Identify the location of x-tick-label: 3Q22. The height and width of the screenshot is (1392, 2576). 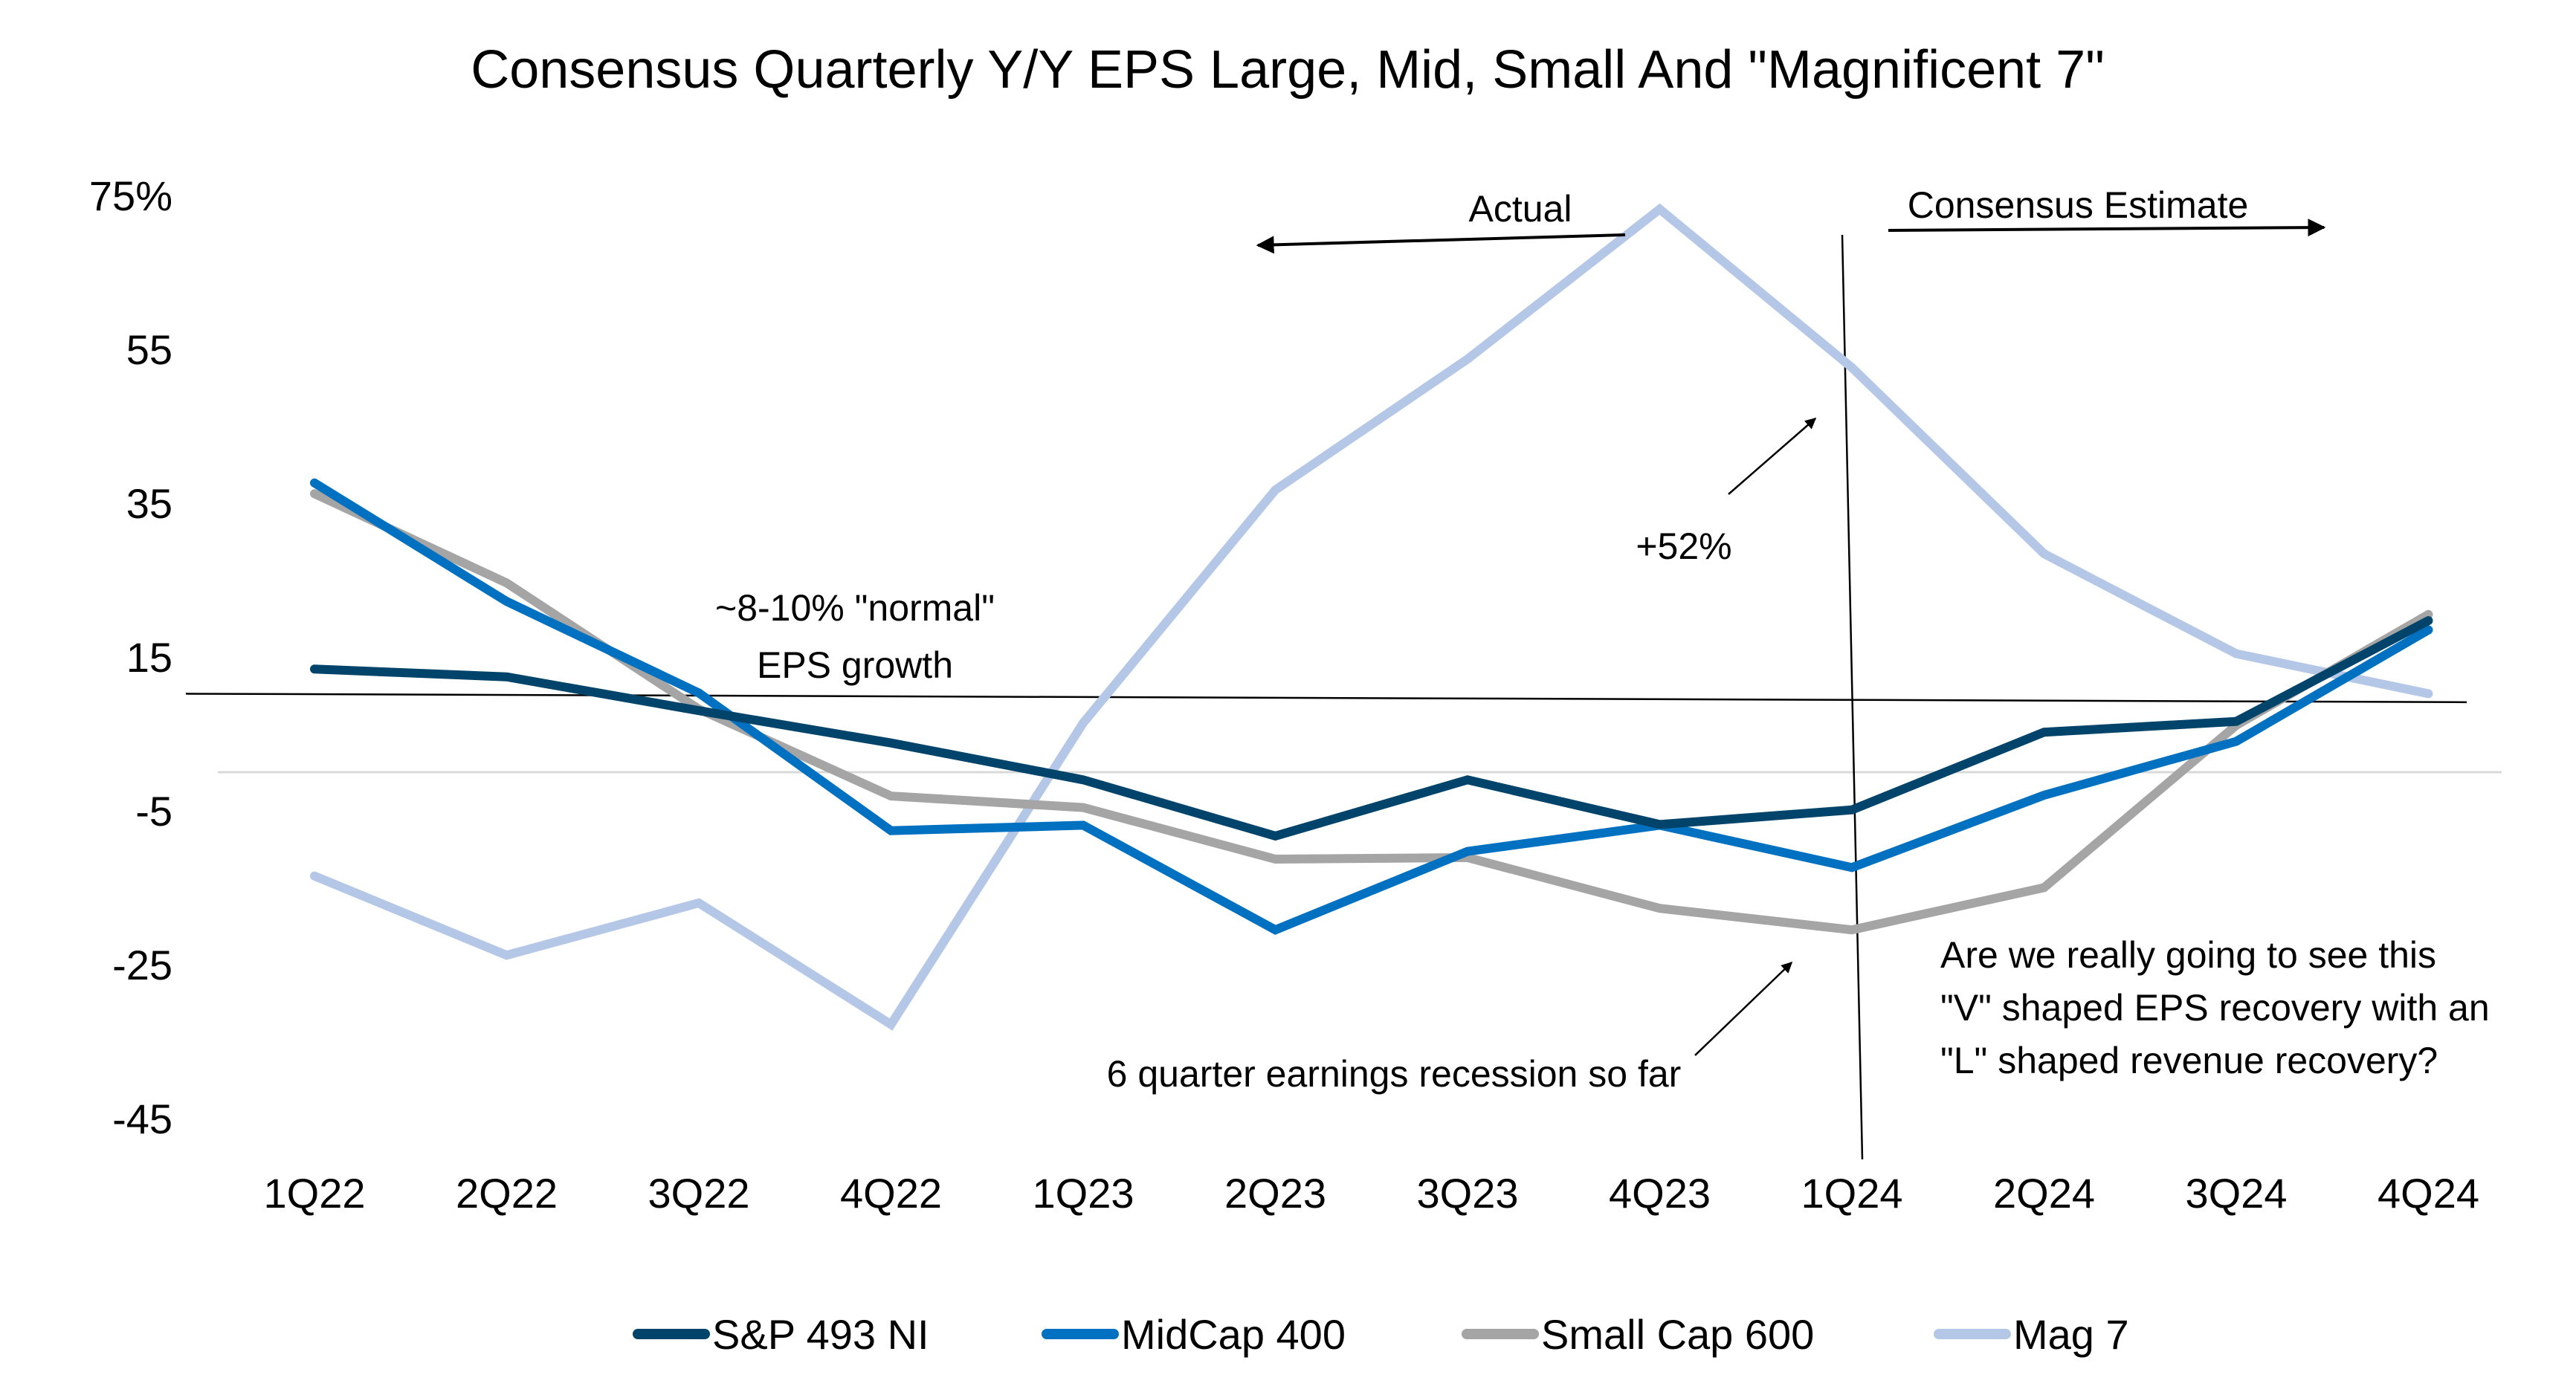
(699, 1193).